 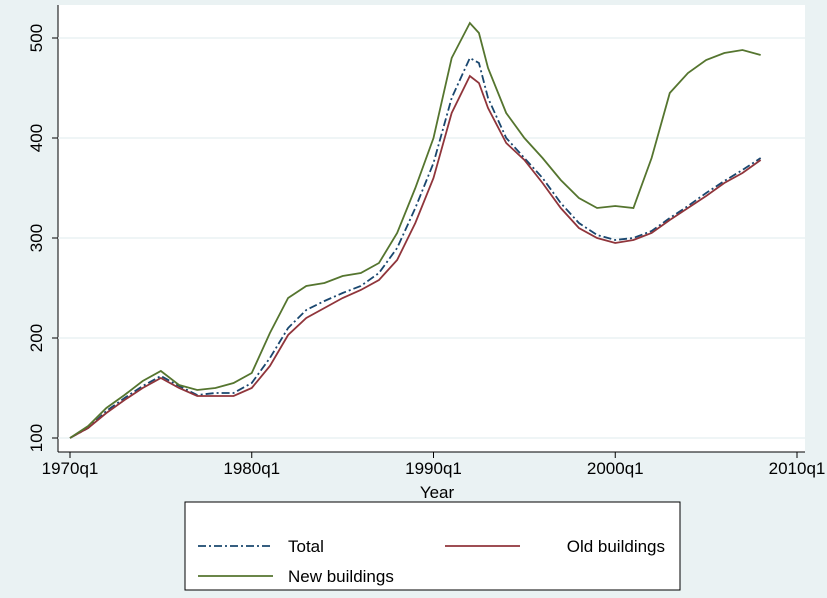 I want to click on legend-label: New buildings, so click(x=341, y=576).